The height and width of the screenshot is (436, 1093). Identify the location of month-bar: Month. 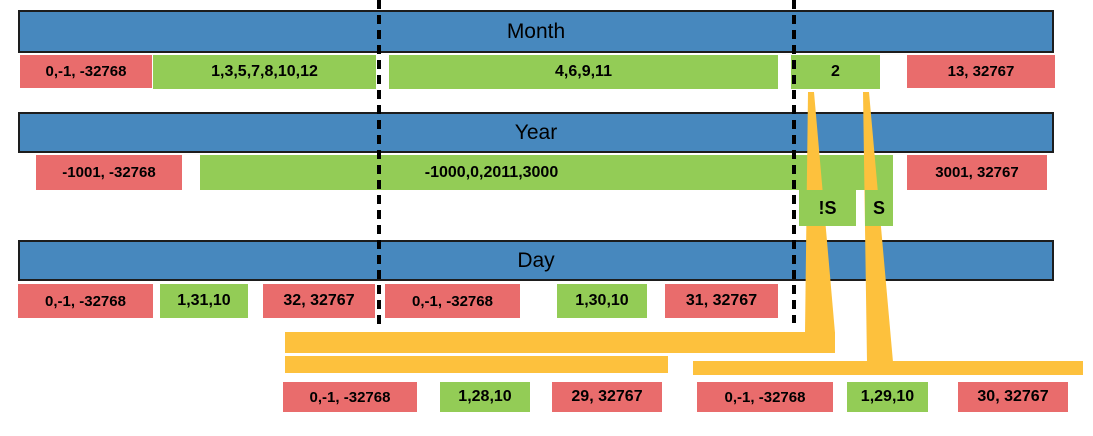
(536, 31).